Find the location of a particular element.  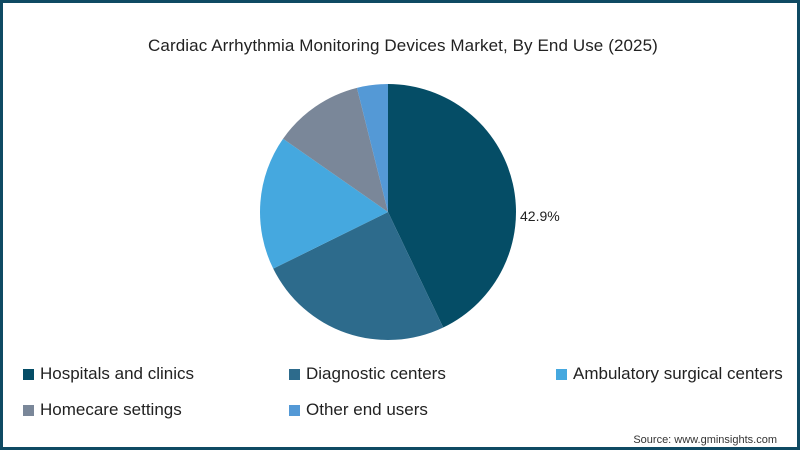

legend-item-other: Other end users is located at coordinates (358, 410).